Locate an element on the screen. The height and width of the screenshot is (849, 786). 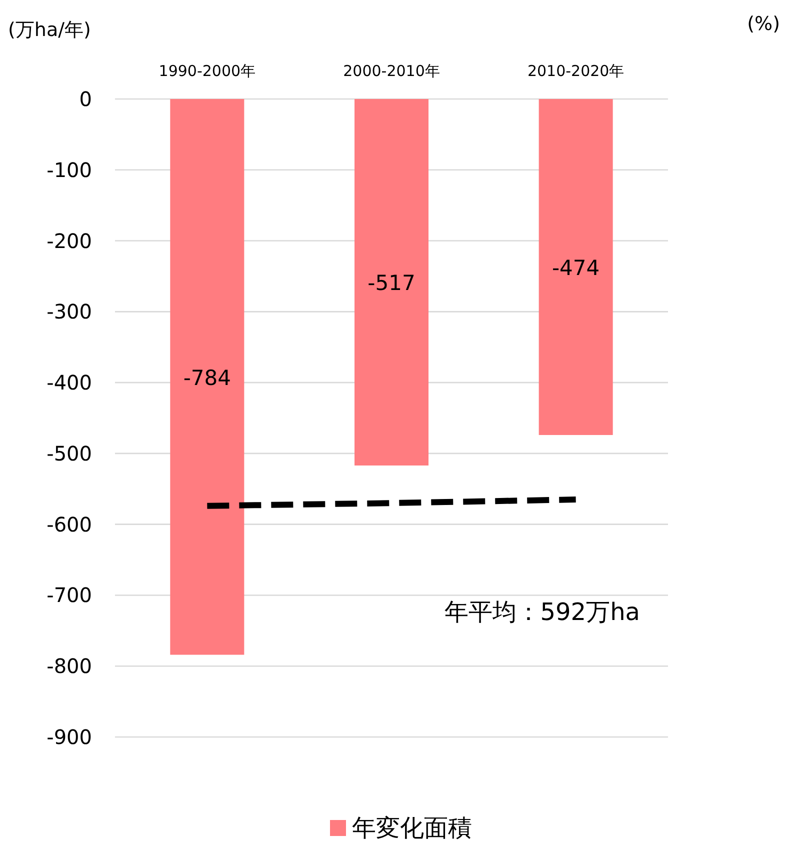
ytick: -100 is located at coordinates (69, 170).